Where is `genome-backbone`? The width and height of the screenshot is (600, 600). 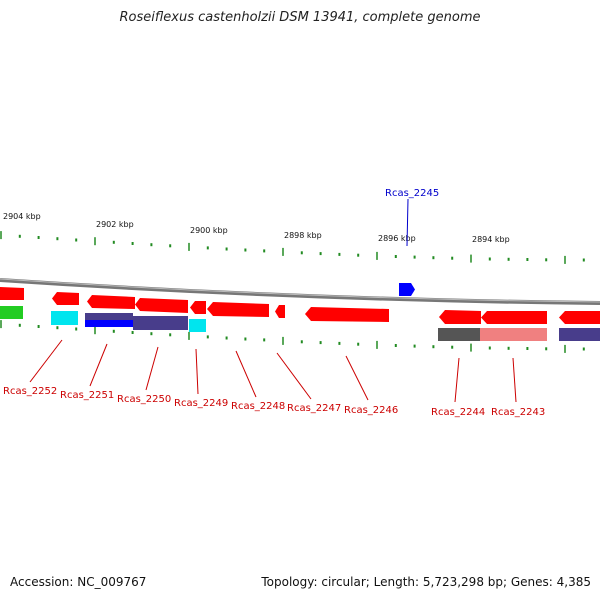
genome-backbone is located at coordinates (300, 291).